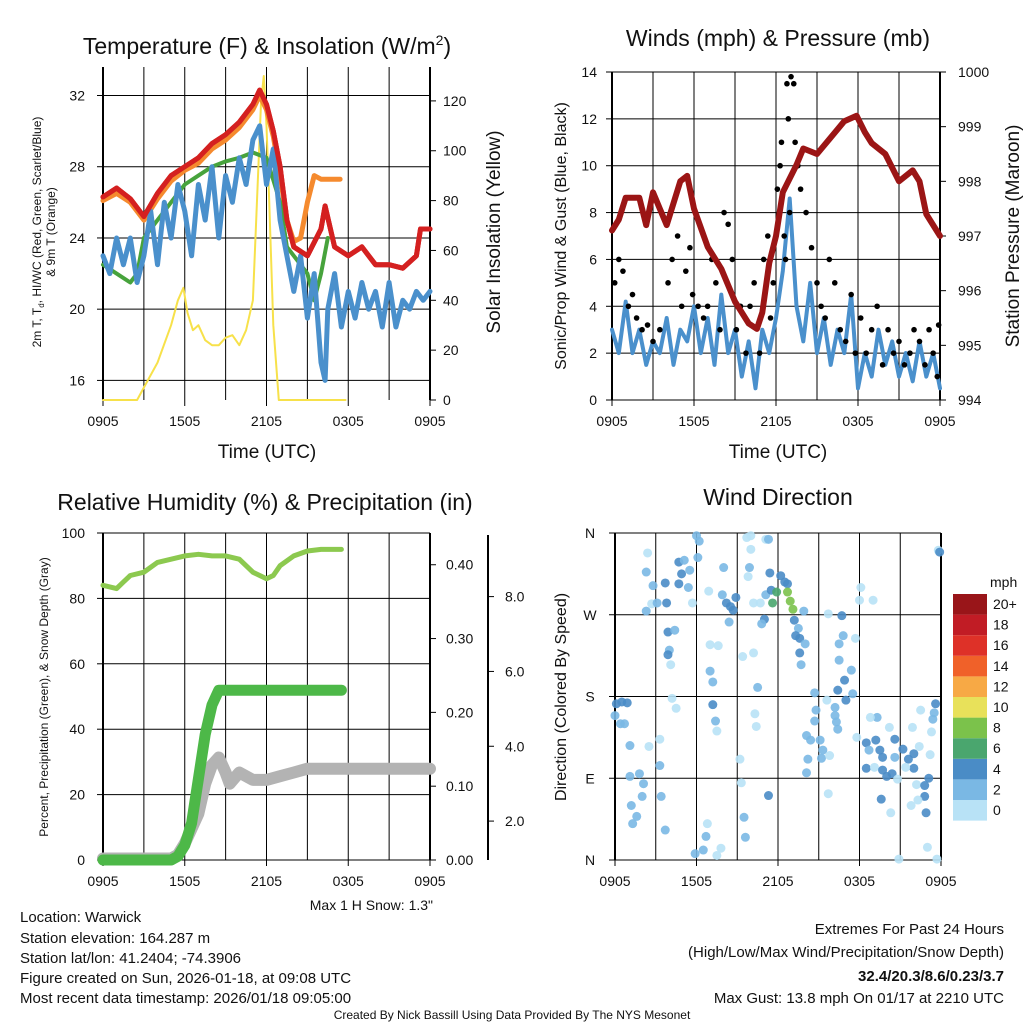  Describe the element at coordinates (593, 353) in the screenshot. I see `wind-y-tick-label: 2` at that location.